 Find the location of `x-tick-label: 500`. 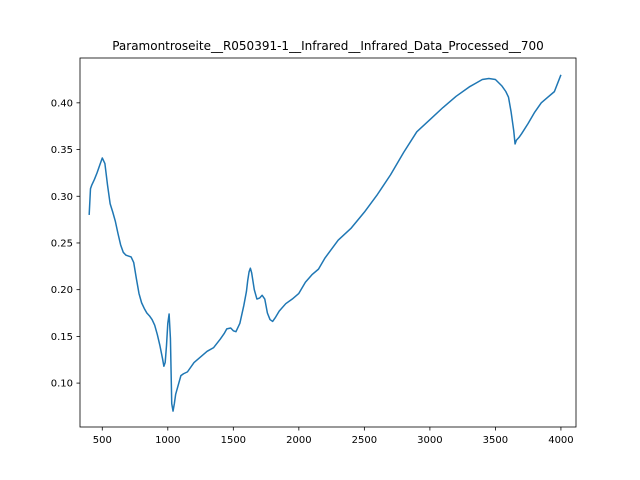

x-tick-label: 500 is located at coordinates (102, 440).